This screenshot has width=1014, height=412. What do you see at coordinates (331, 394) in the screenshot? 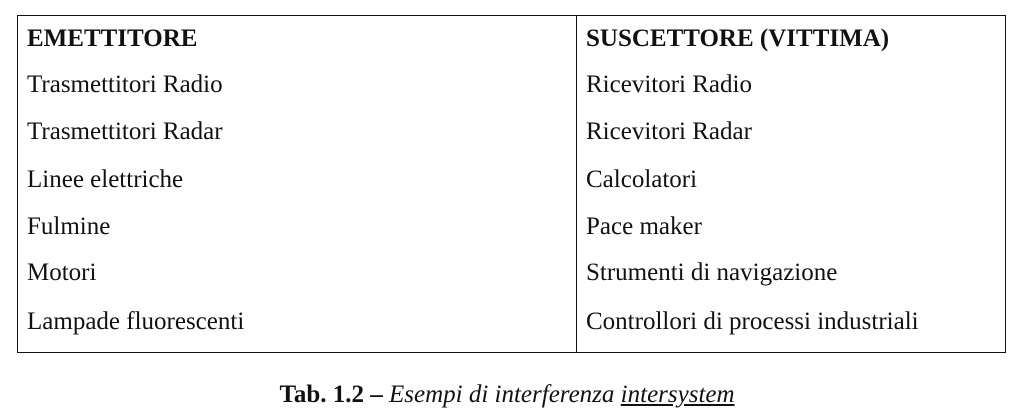
I see `caption-label: Tab. 1.2 –` at bounding box center [331, 394].